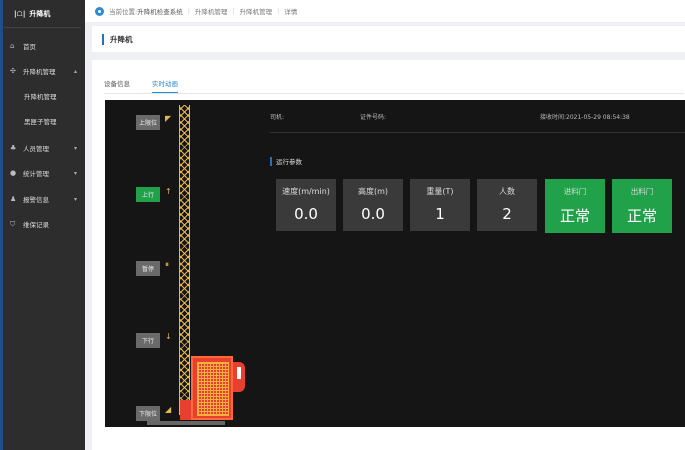  I want to click on cabin-grid, so click(213, 389).